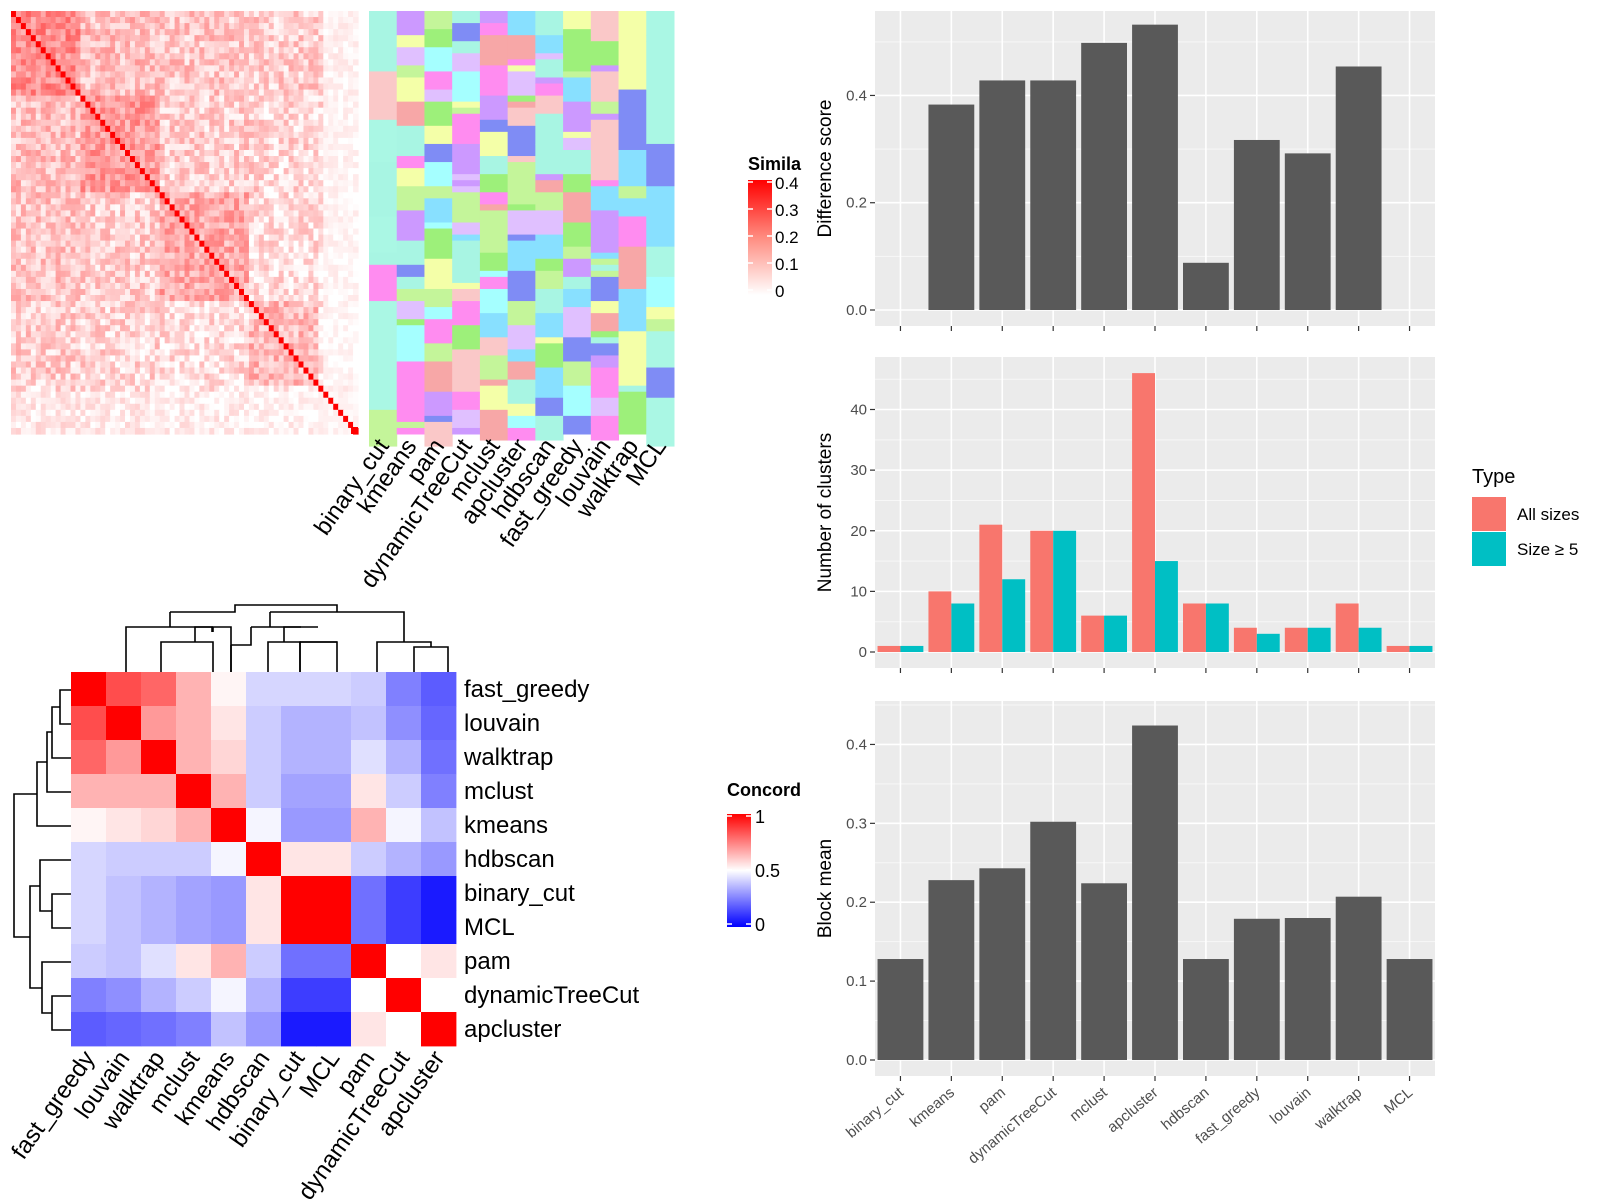 Image resolution: width=1600 pixels, height=1200 pixels. I want to click on similarity-legend-tick: 0.4, so click(787, 183).